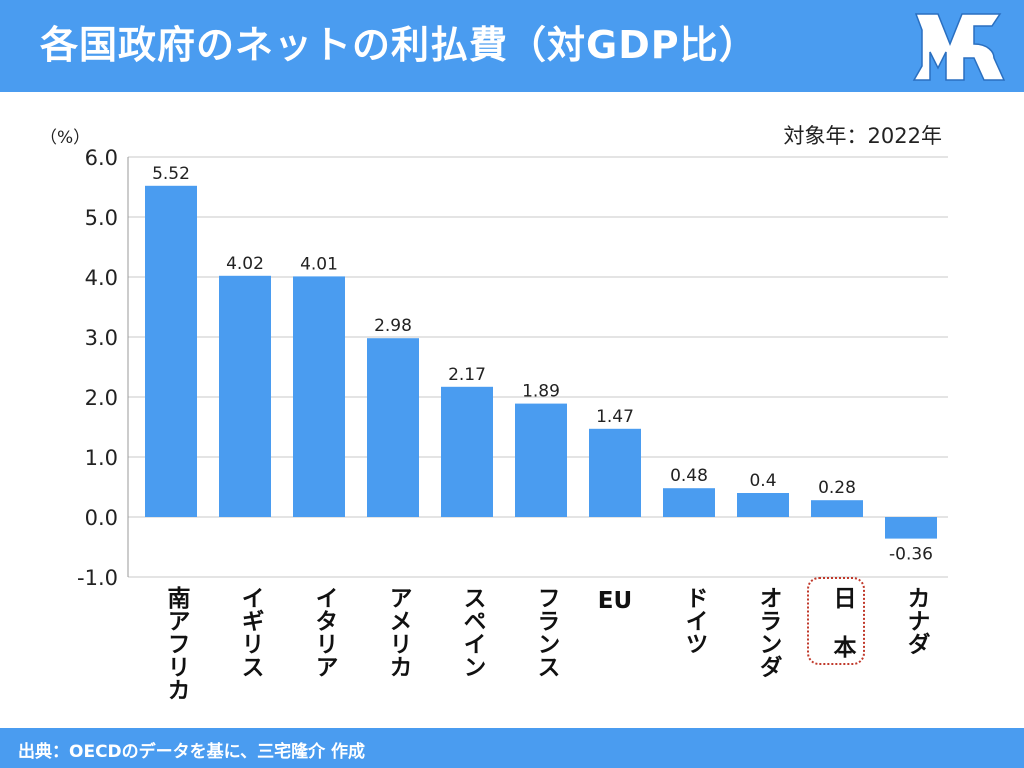  I want to click on footer-bar: 出典：OECDのデータを基に、三宅隆介 作成, so click(512, 748).